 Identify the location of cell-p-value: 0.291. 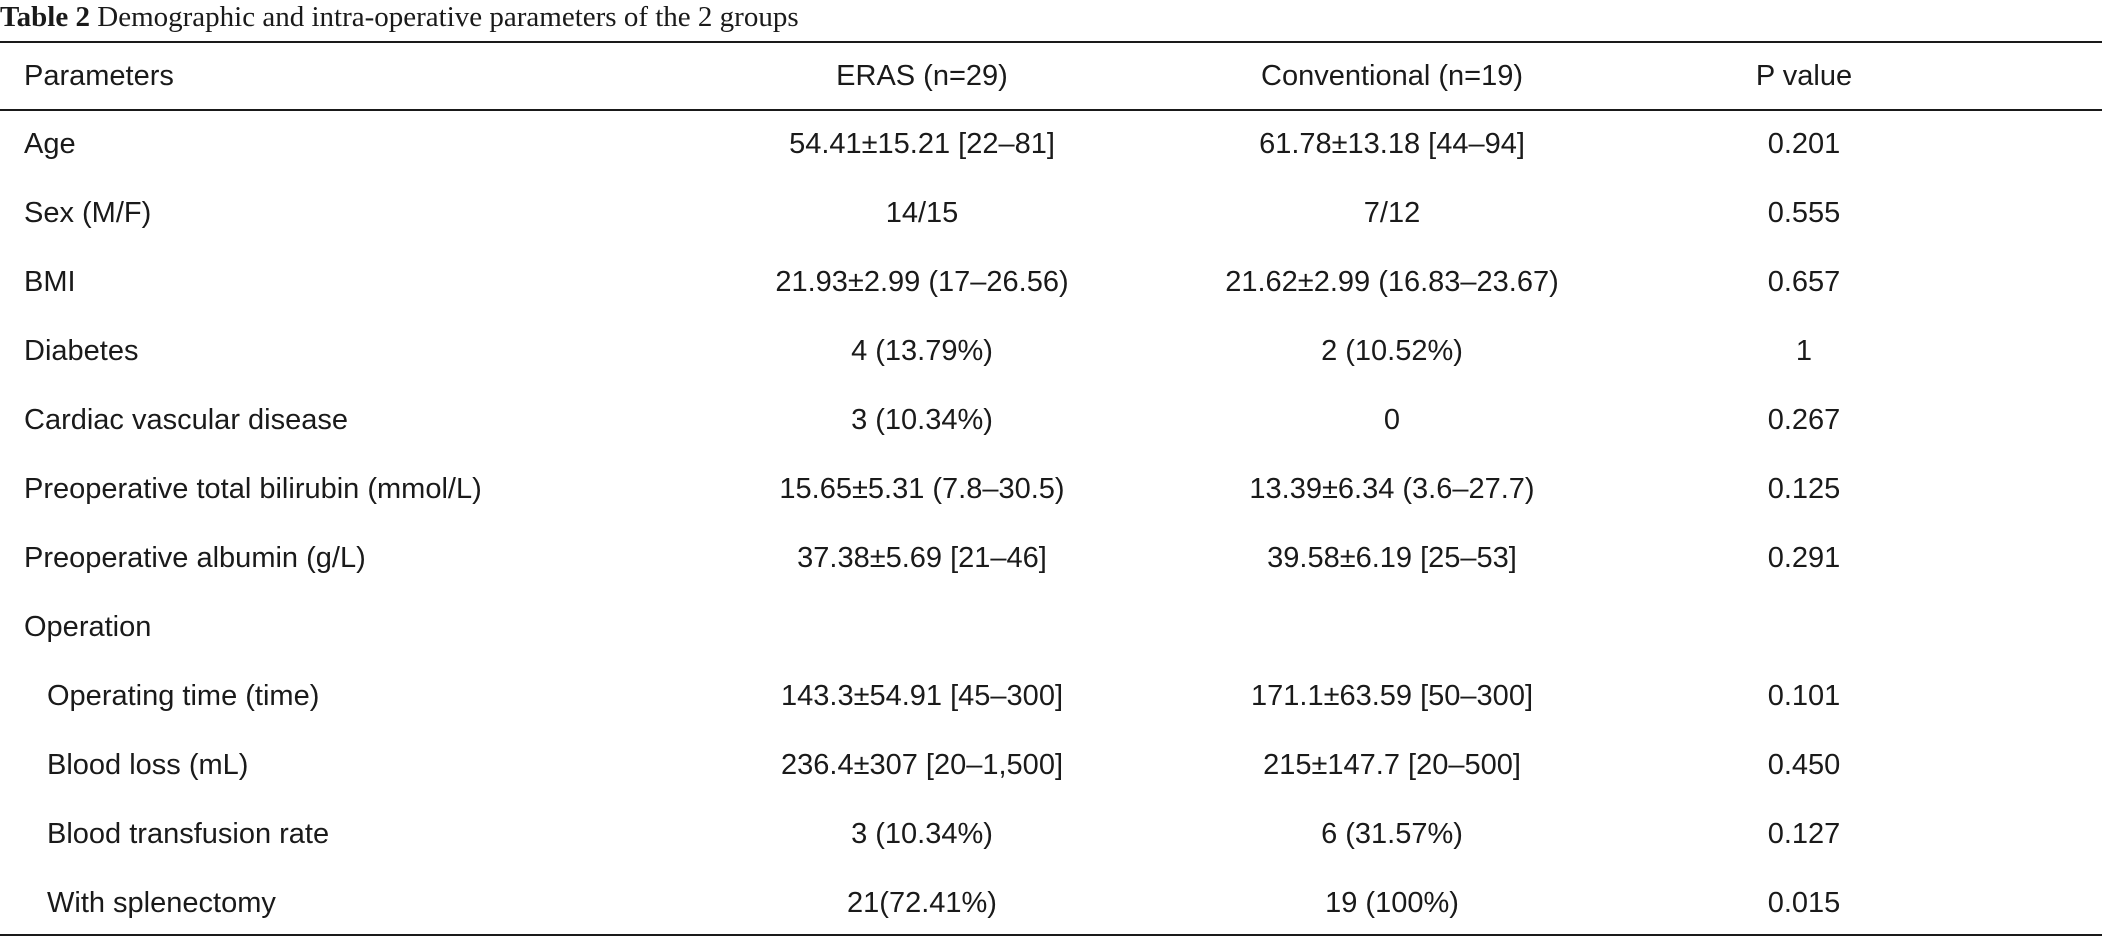
(1890, 558).